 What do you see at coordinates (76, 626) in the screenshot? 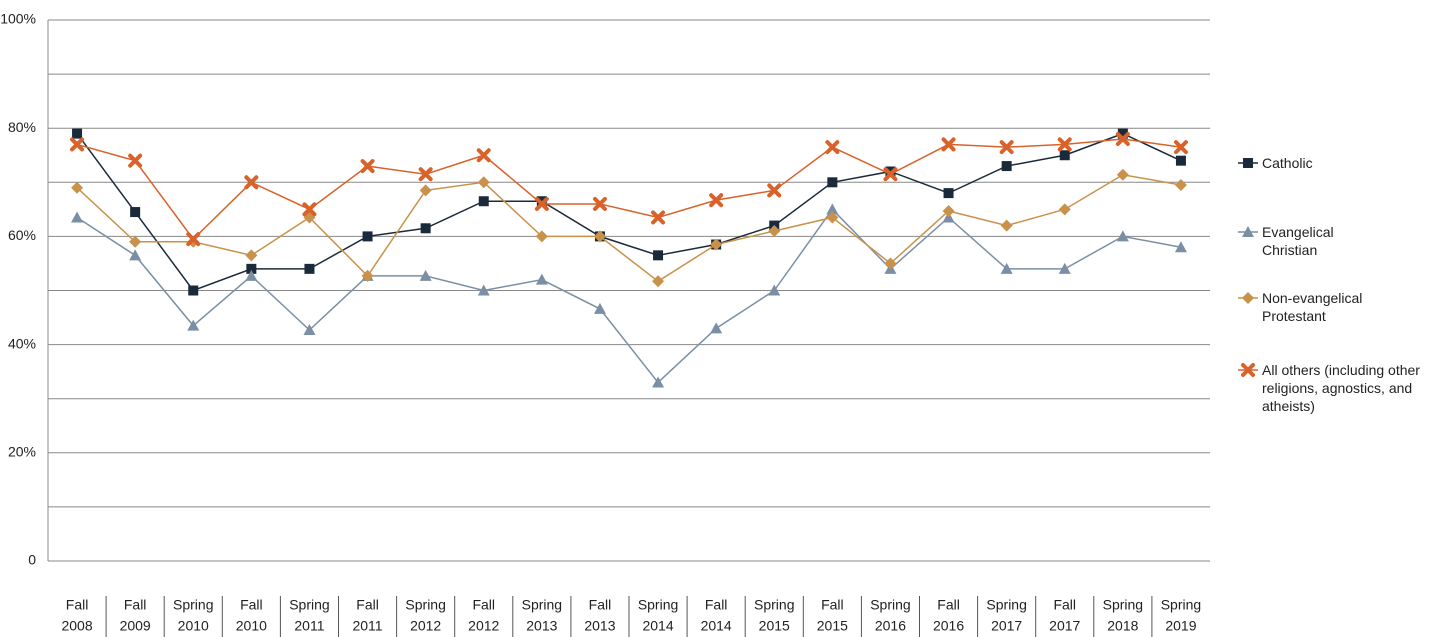
I see `x-tick-label: 2008` at bounding box center [76, 626].